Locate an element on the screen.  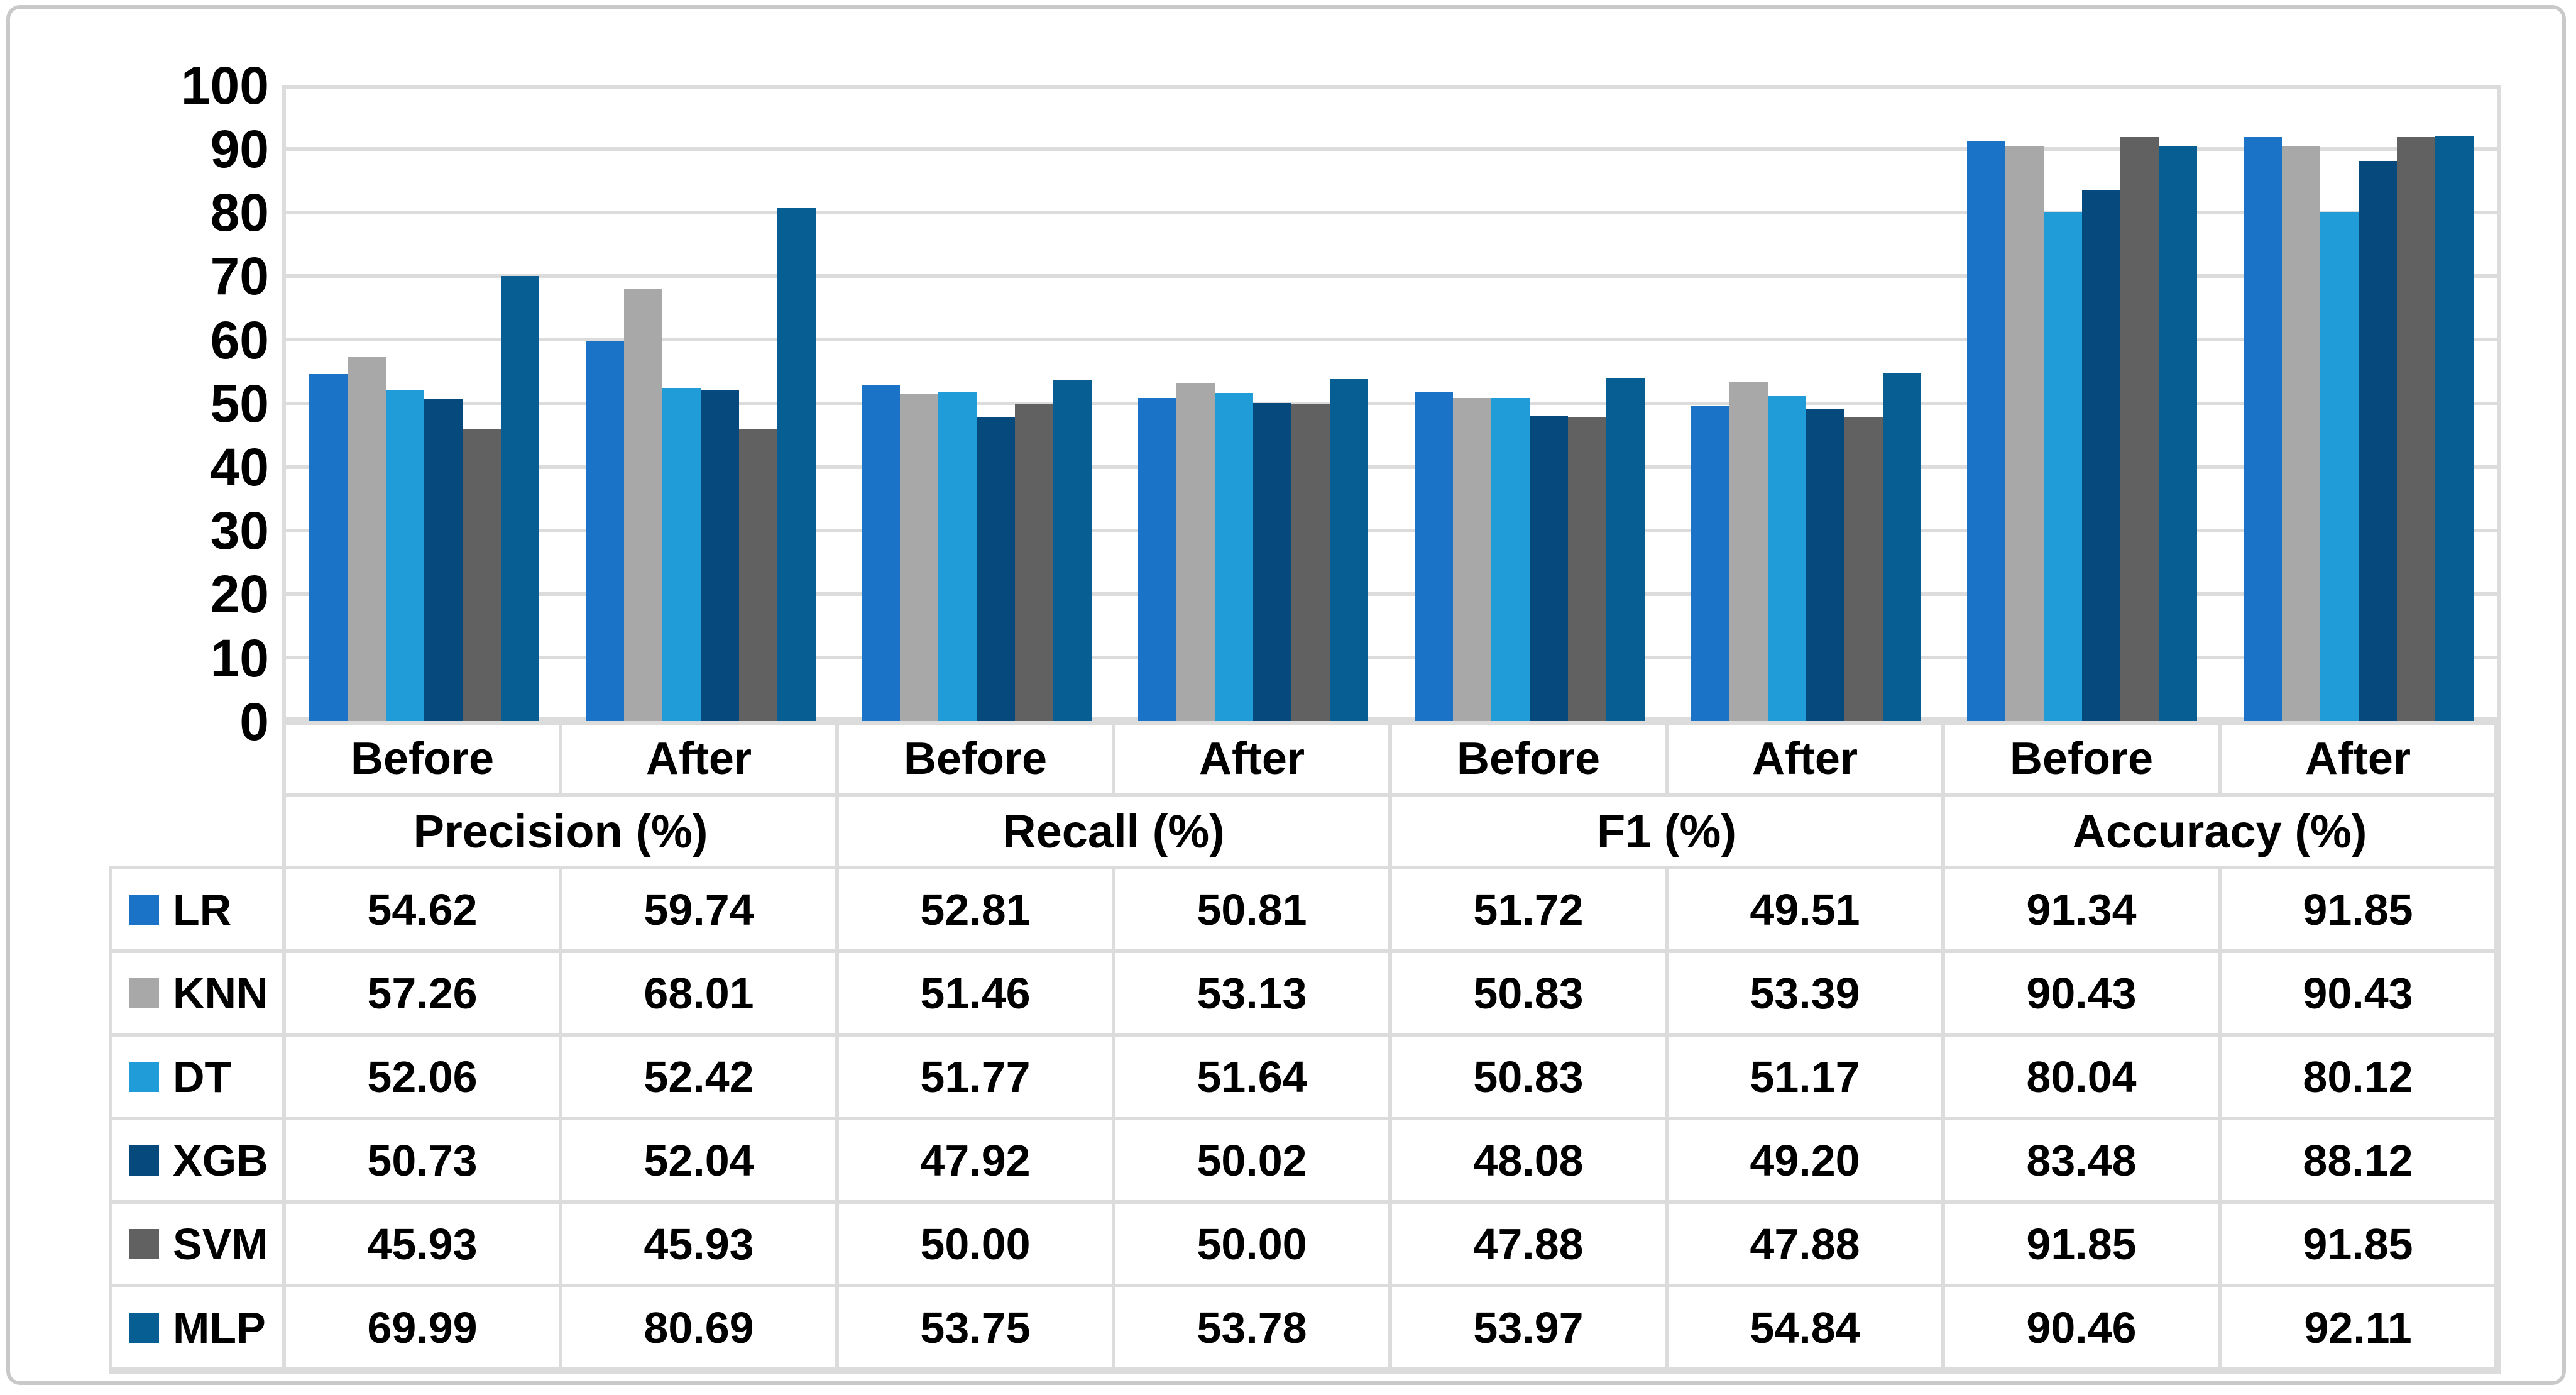
legend-item-knn: KNN is located at coordinates (195, 991).